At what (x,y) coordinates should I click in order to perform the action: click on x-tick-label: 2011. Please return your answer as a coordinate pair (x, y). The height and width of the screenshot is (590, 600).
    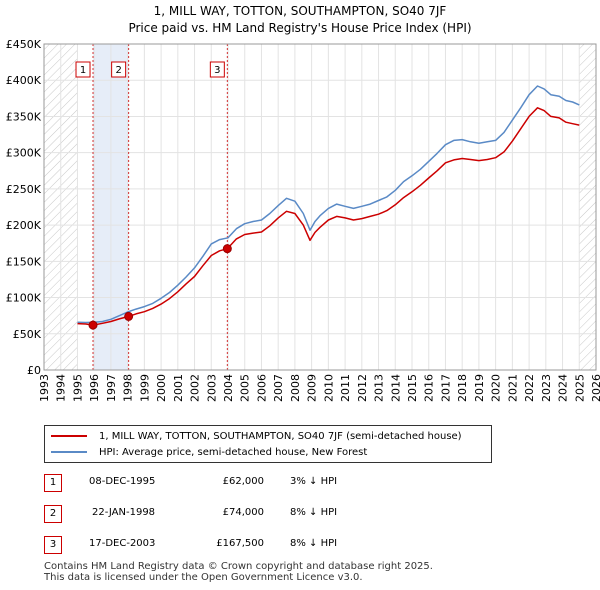
    Looking at the image, I should click on (345, 388).